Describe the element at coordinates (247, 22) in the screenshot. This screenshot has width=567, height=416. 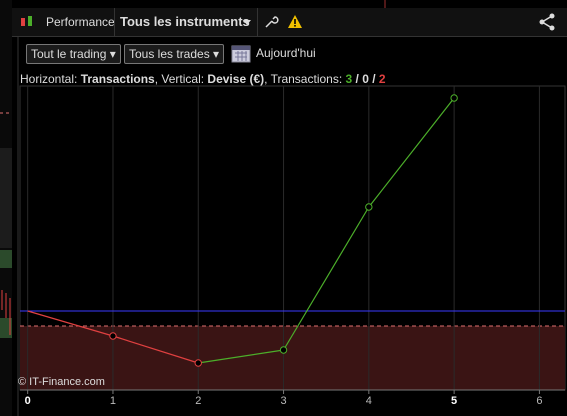
I see `dropdown-arrow` at that location.